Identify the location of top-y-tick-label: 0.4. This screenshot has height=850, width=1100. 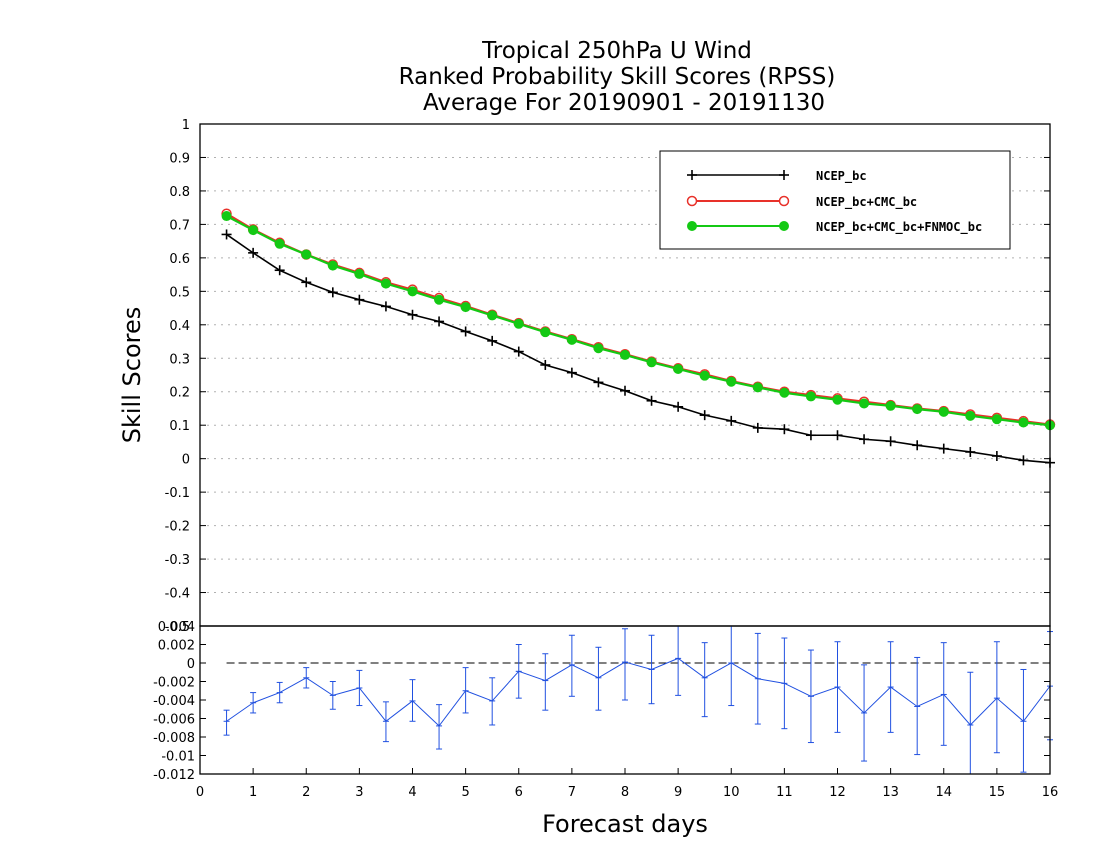
(179, 326).